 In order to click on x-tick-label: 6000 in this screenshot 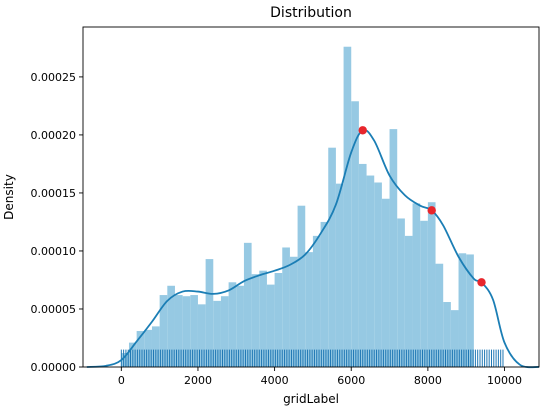, I will do `click(351, 380)`.